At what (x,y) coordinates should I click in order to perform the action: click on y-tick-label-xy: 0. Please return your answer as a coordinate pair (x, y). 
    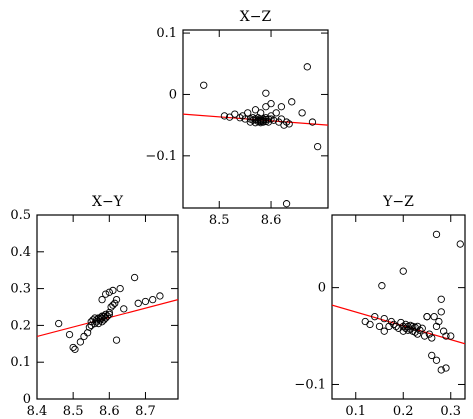
    Looking at the image, I should click on (27, 399).